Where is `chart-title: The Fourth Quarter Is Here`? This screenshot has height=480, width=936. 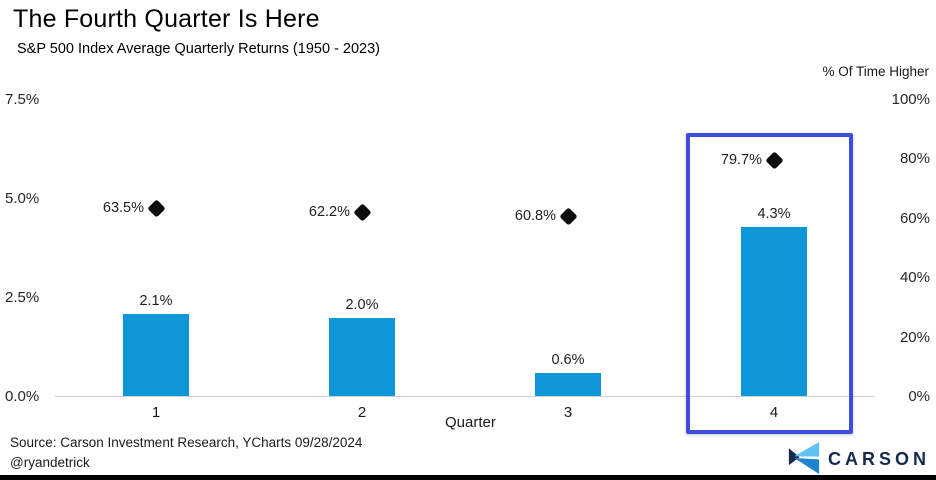
chart-title: The Fourth Quarter Is Here is located at coordinates (166, 19).